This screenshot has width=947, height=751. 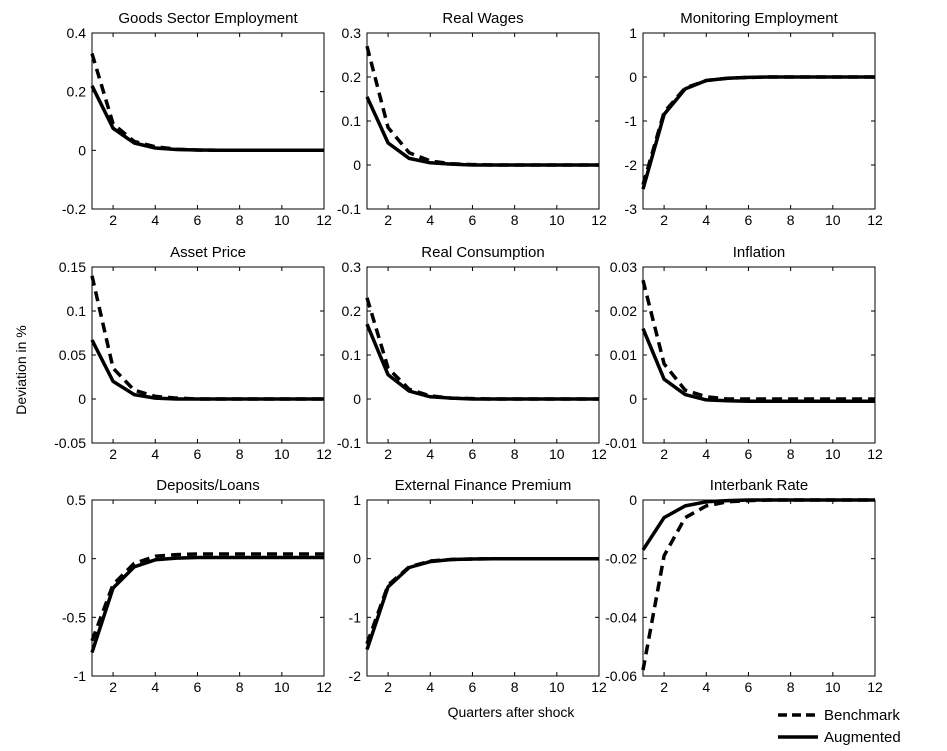 What do you see at coordinates (72, 267) in the screenshot?
I see `y-tick-label: 0.15` at bounding box center [72, 267].